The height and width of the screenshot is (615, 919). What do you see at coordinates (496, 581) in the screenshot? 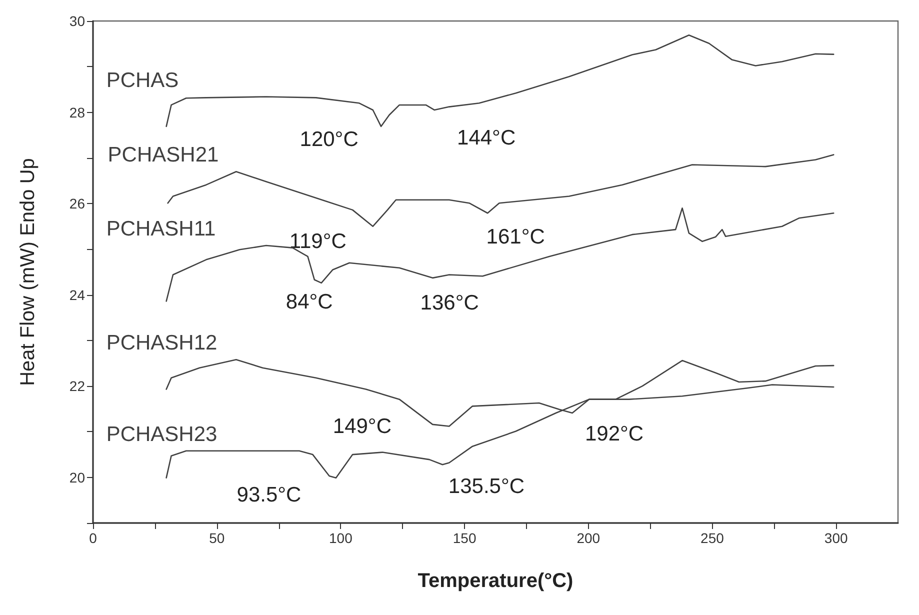
I see `x-axis-title: Temperature(°C)` at bounding box center [496, 581].